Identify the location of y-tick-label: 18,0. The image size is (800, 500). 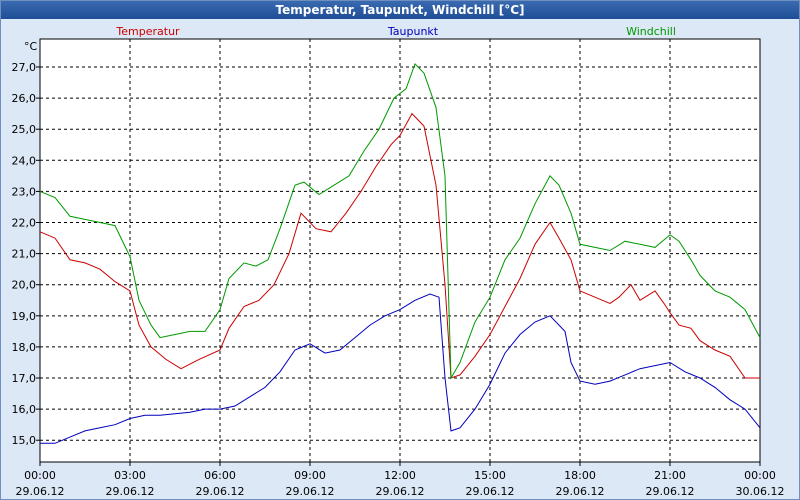
(24, 347).